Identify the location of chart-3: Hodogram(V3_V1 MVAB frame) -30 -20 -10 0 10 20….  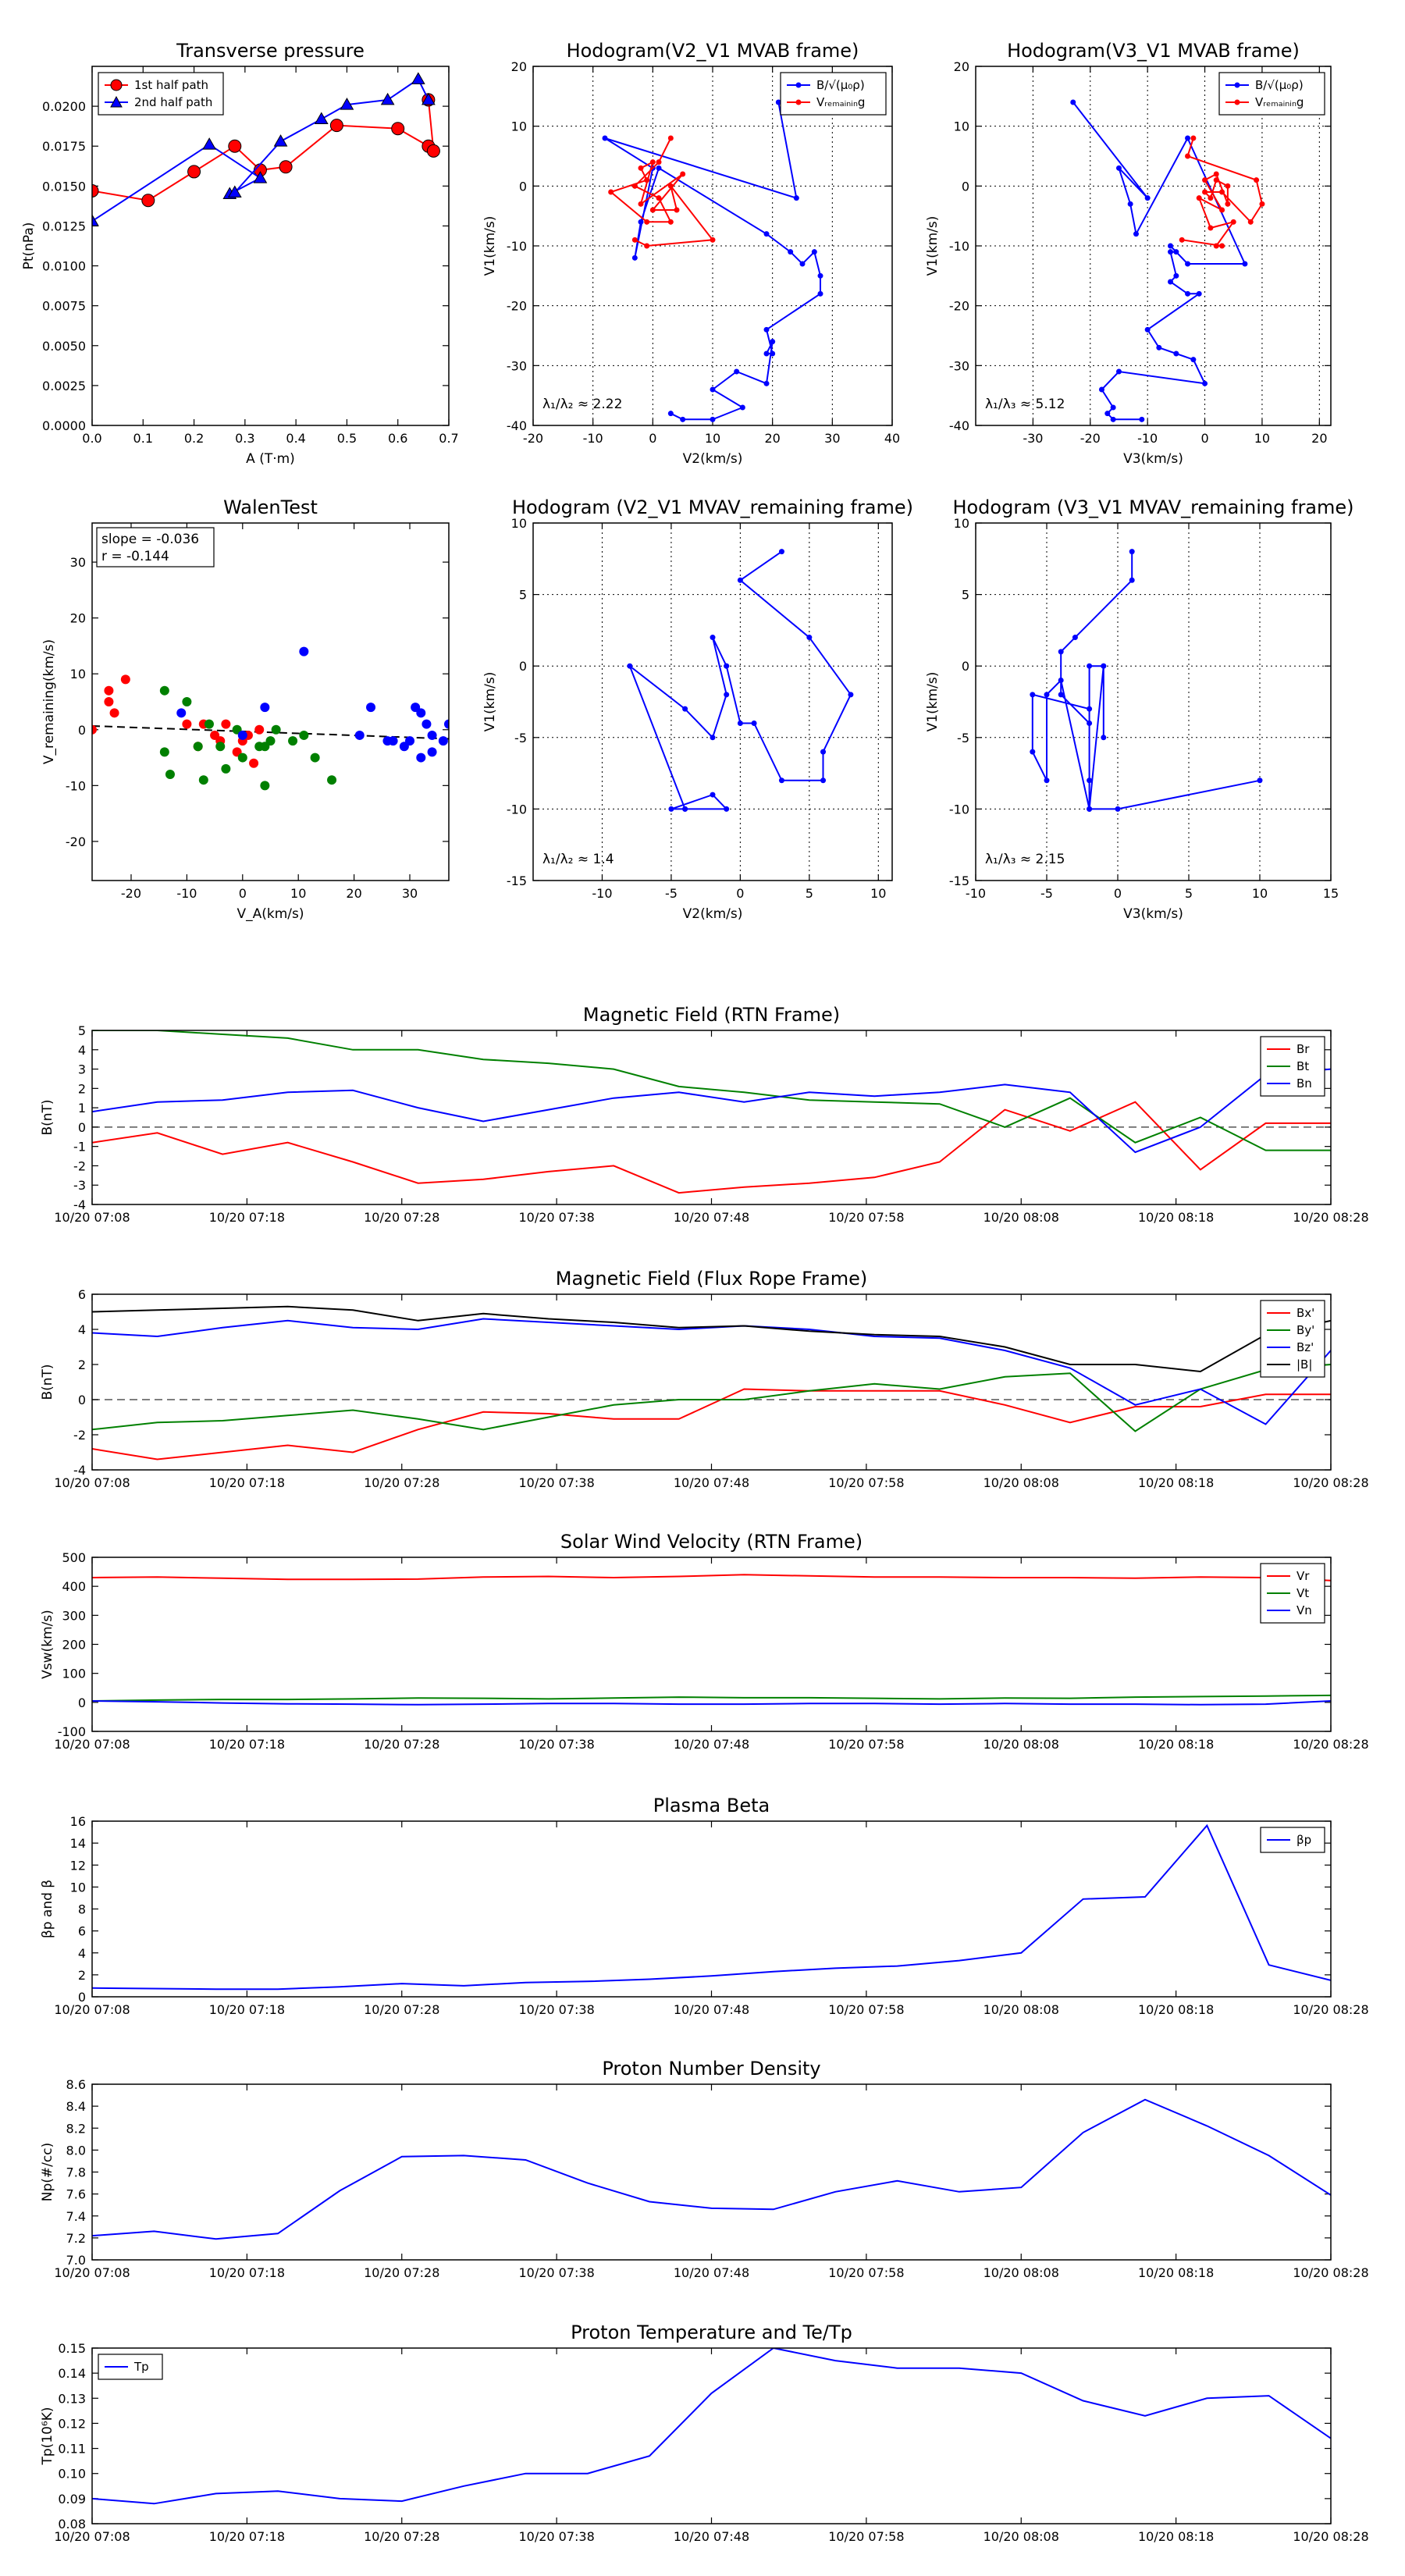
(1129, 253).